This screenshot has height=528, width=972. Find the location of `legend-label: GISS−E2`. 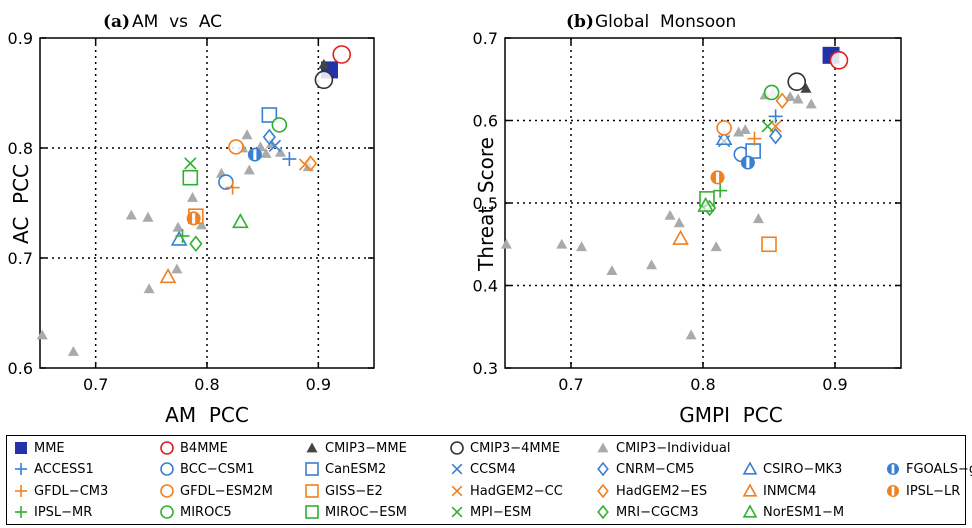

legend-label: GISS−E2 is located at coordinates (354, 491).